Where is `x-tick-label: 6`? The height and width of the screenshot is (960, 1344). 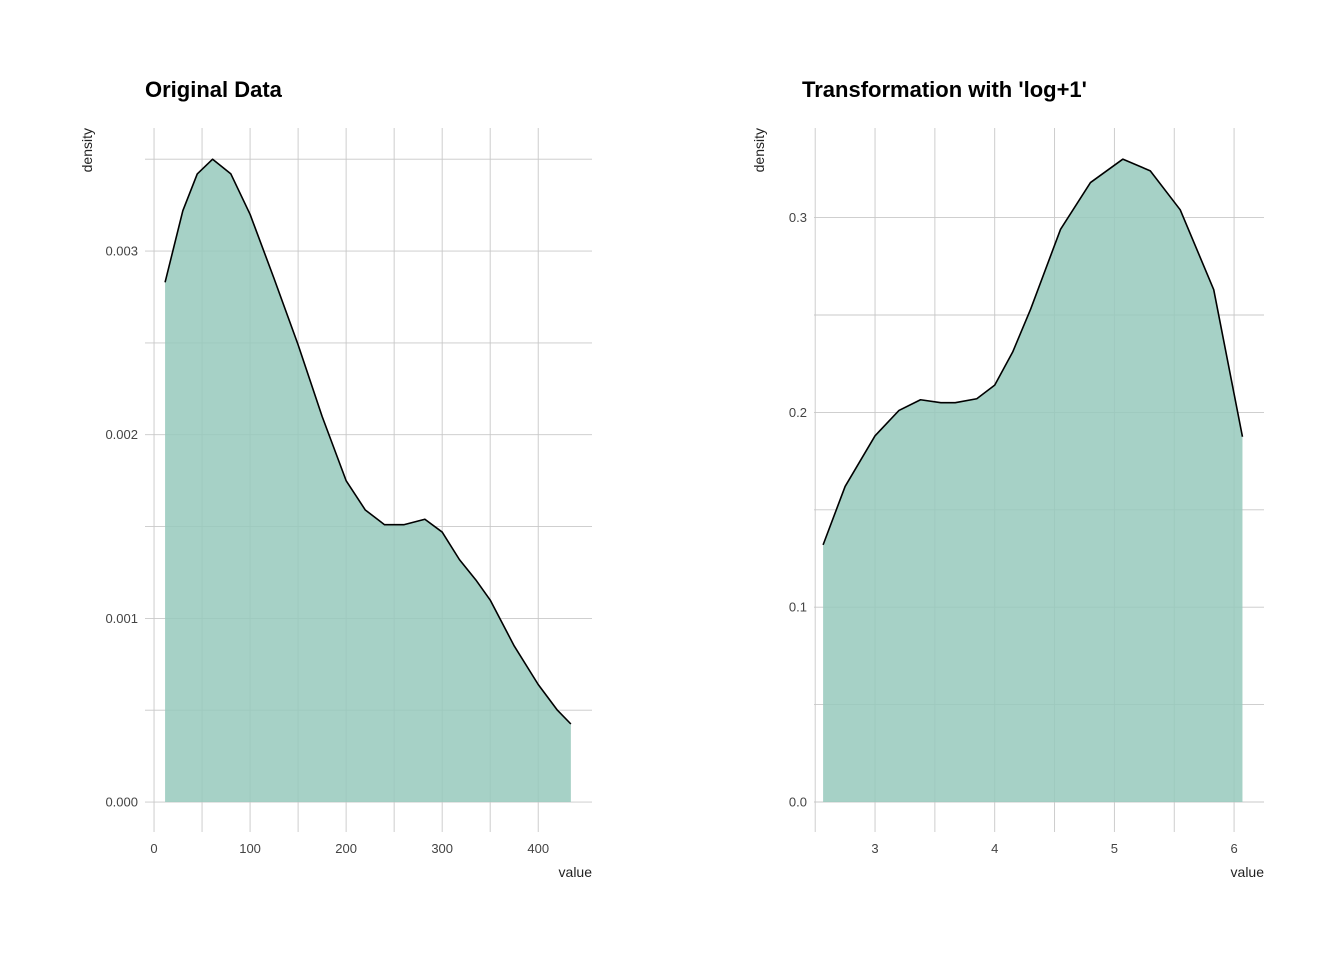 x-tick-label: 6 is located at coordinates (1233, 848).